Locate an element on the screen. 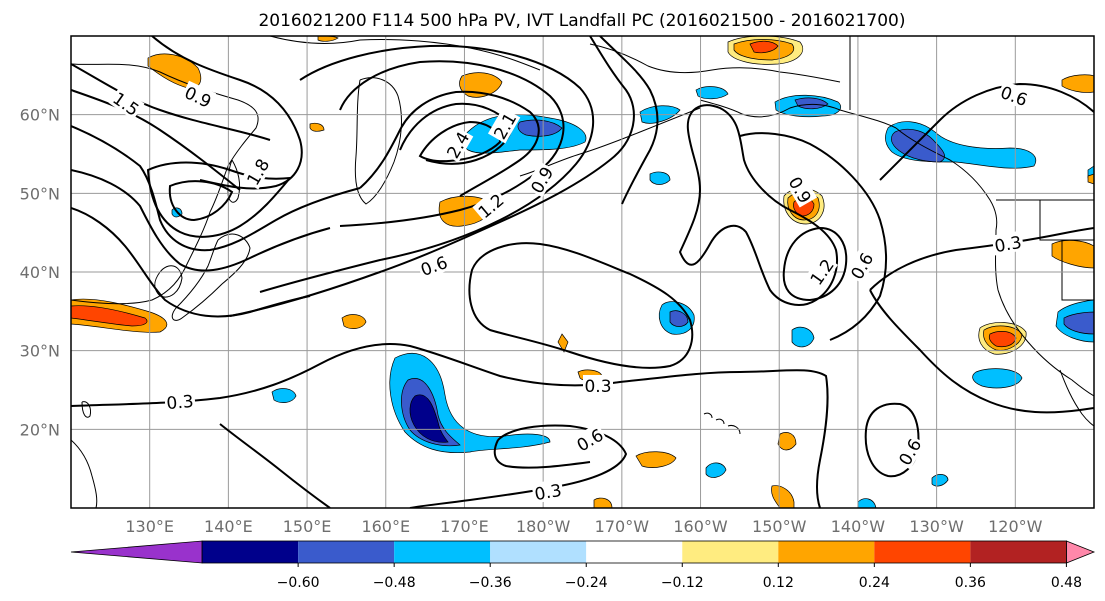 The height and width of the screenshot is (601, 1105). colorbar-tick-label: 0.24 is located at coordinates (874, 583).